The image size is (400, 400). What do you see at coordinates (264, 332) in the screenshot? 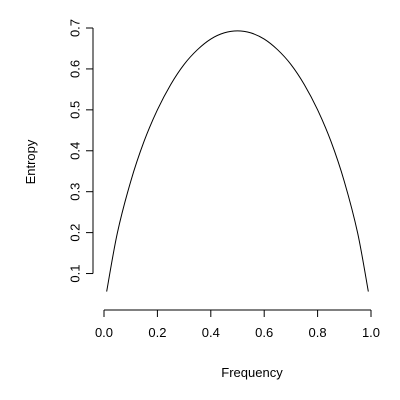
I see `x-tick-label: 0.6` at bounding box center [264, 332].